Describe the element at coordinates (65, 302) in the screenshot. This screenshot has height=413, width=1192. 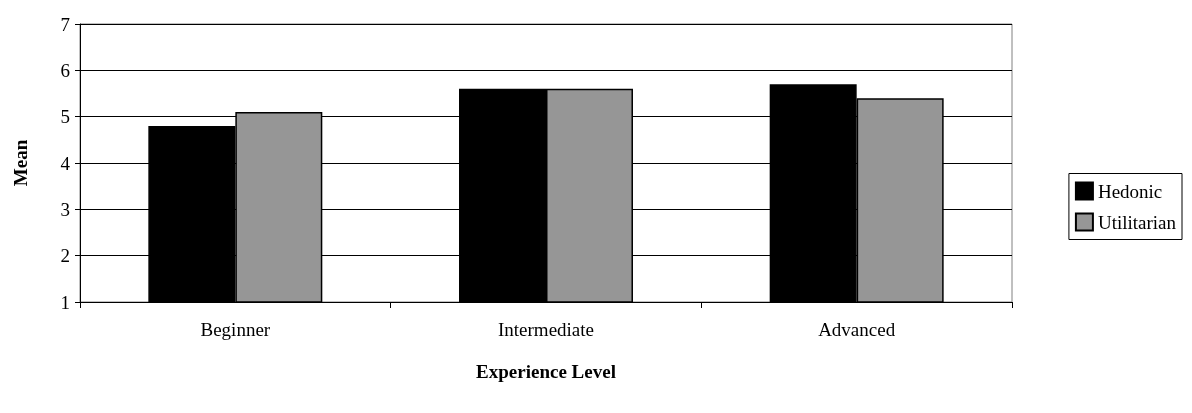
I see `y-tick-label: 1` at that location.